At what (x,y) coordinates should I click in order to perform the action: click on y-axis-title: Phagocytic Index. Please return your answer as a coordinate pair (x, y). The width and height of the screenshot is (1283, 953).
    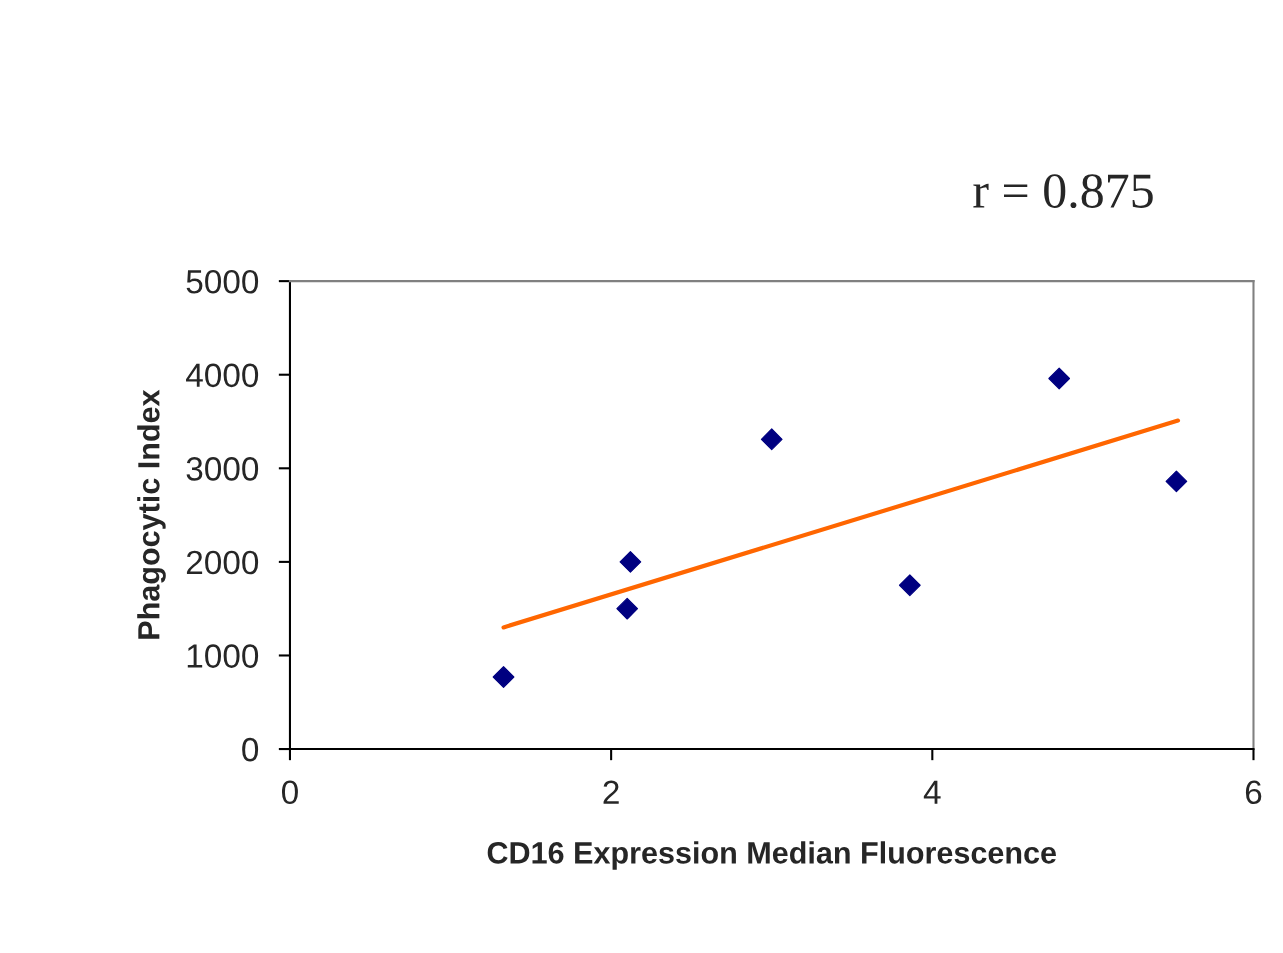
    Looking at the image, I should click on (151, 514).